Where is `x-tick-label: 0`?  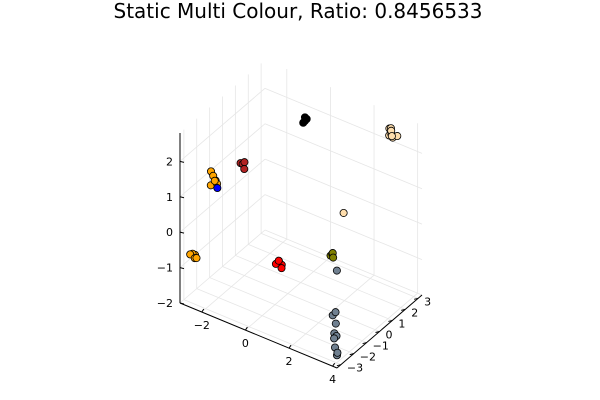
x-tick-label: 0 is located at coordinates (245, 343).